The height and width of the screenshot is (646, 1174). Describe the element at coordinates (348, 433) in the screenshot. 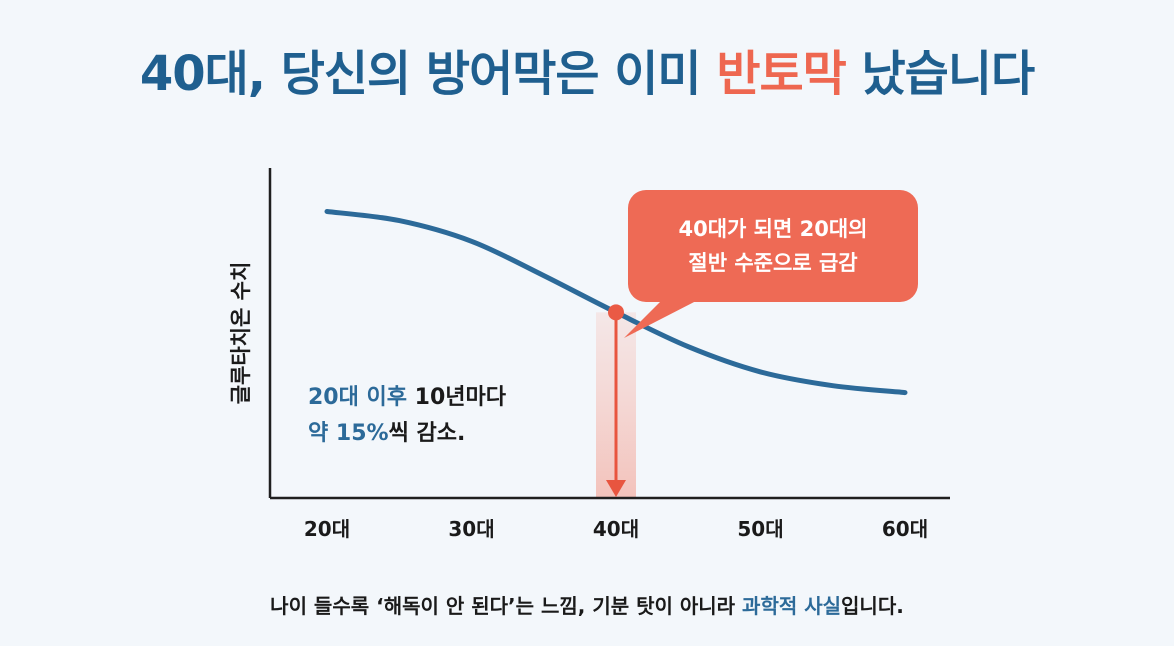

I see `note-line2-highlight: 약 15%` at that location.